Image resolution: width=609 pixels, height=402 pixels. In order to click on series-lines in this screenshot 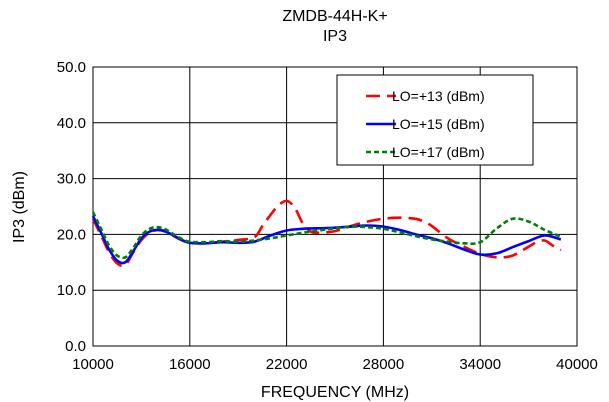, I will do `click(326, 233)`.